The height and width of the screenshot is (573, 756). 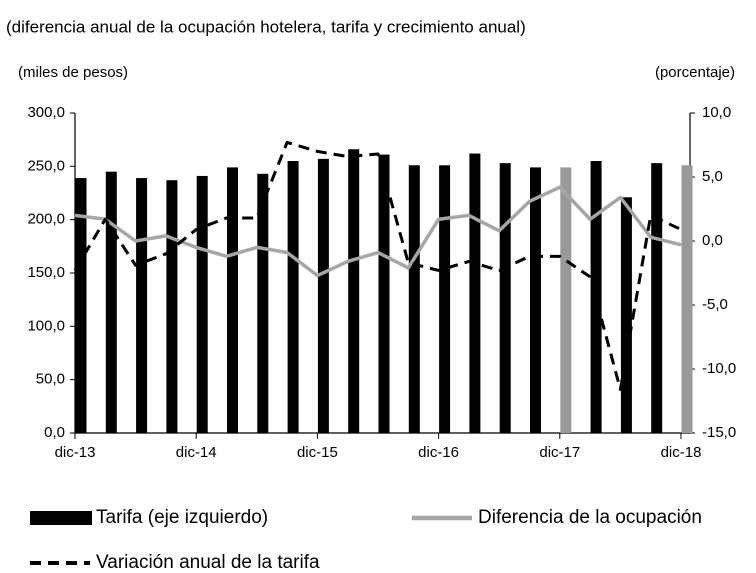 I want to click on y2-axis-label: (porcentaje), so click(x=695, y=72).